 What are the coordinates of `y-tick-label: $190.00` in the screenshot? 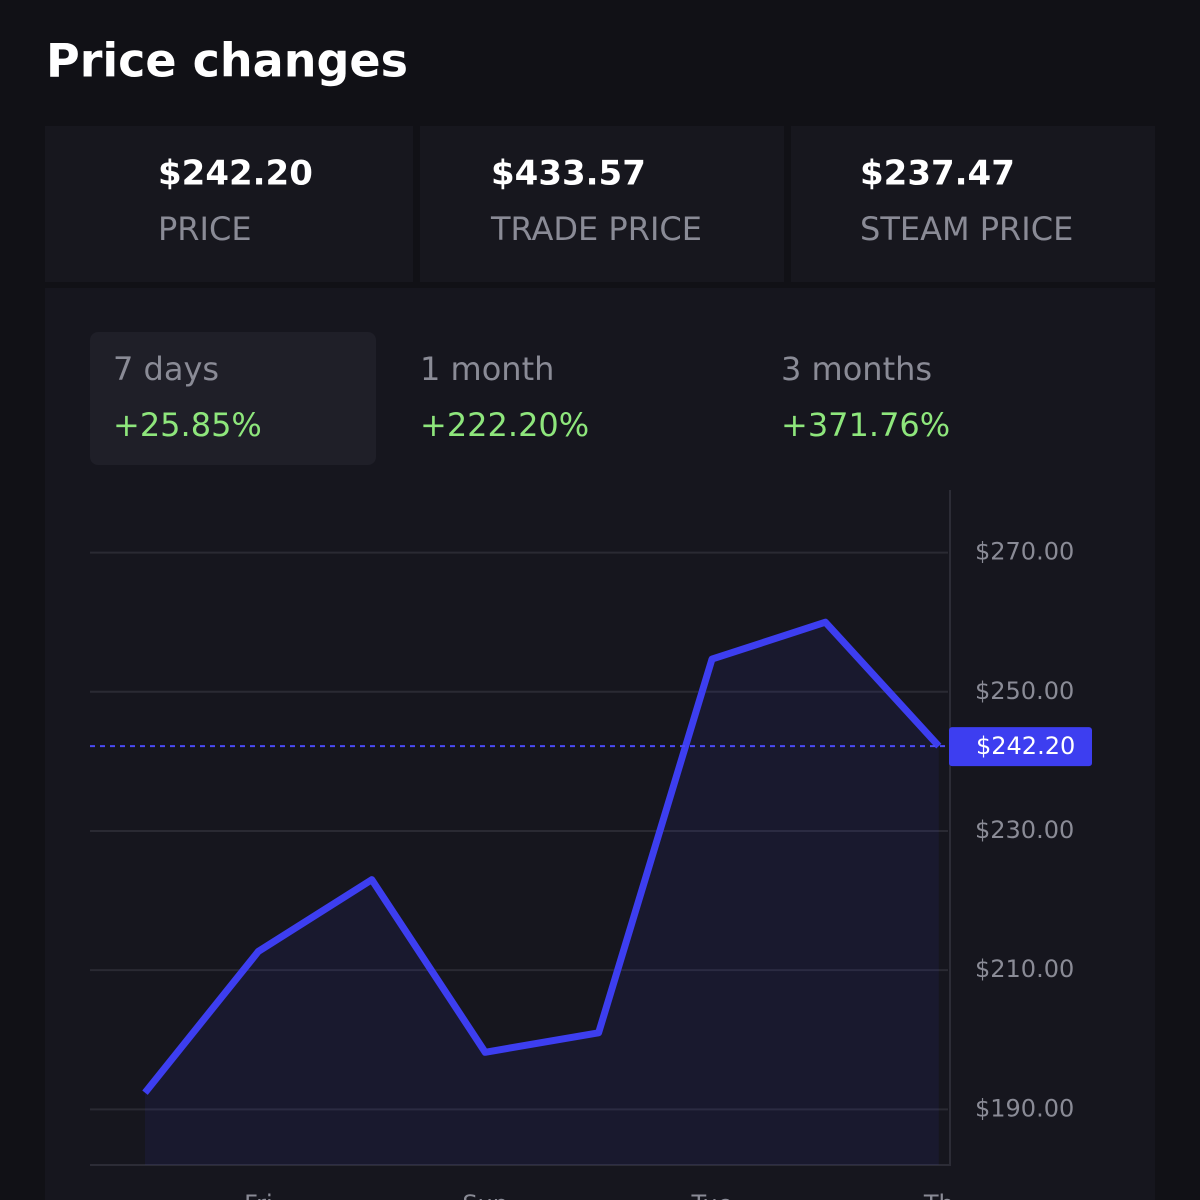 It's located at (1024, 1108).